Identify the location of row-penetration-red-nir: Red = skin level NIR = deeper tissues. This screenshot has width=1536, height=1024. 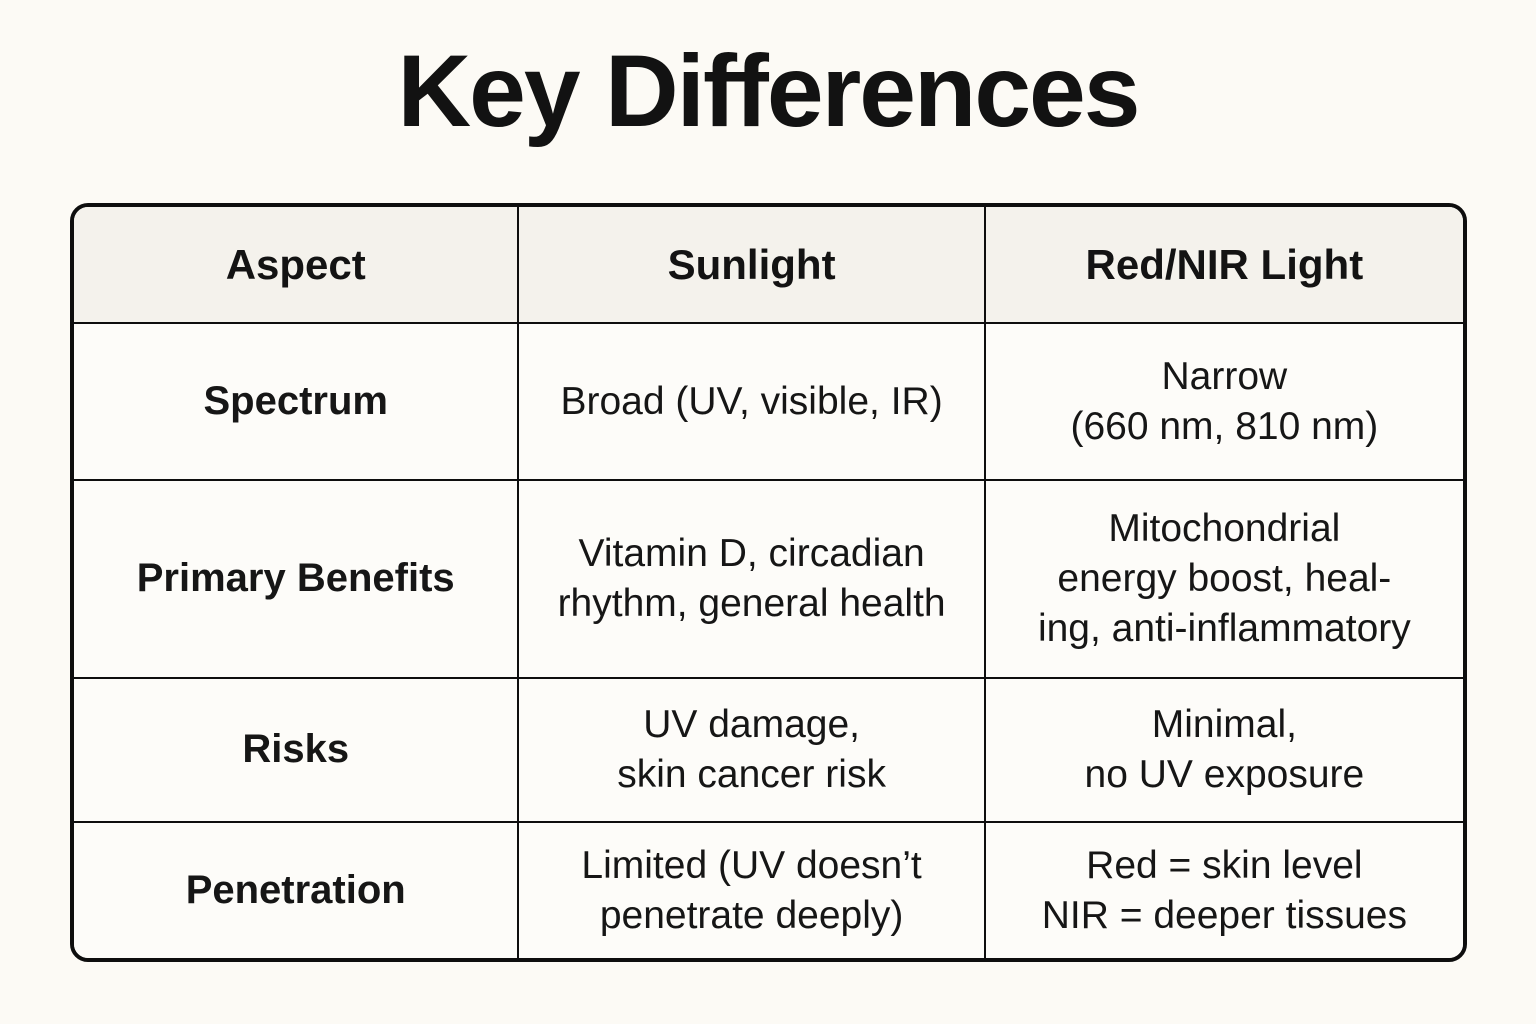
(1223, 889).